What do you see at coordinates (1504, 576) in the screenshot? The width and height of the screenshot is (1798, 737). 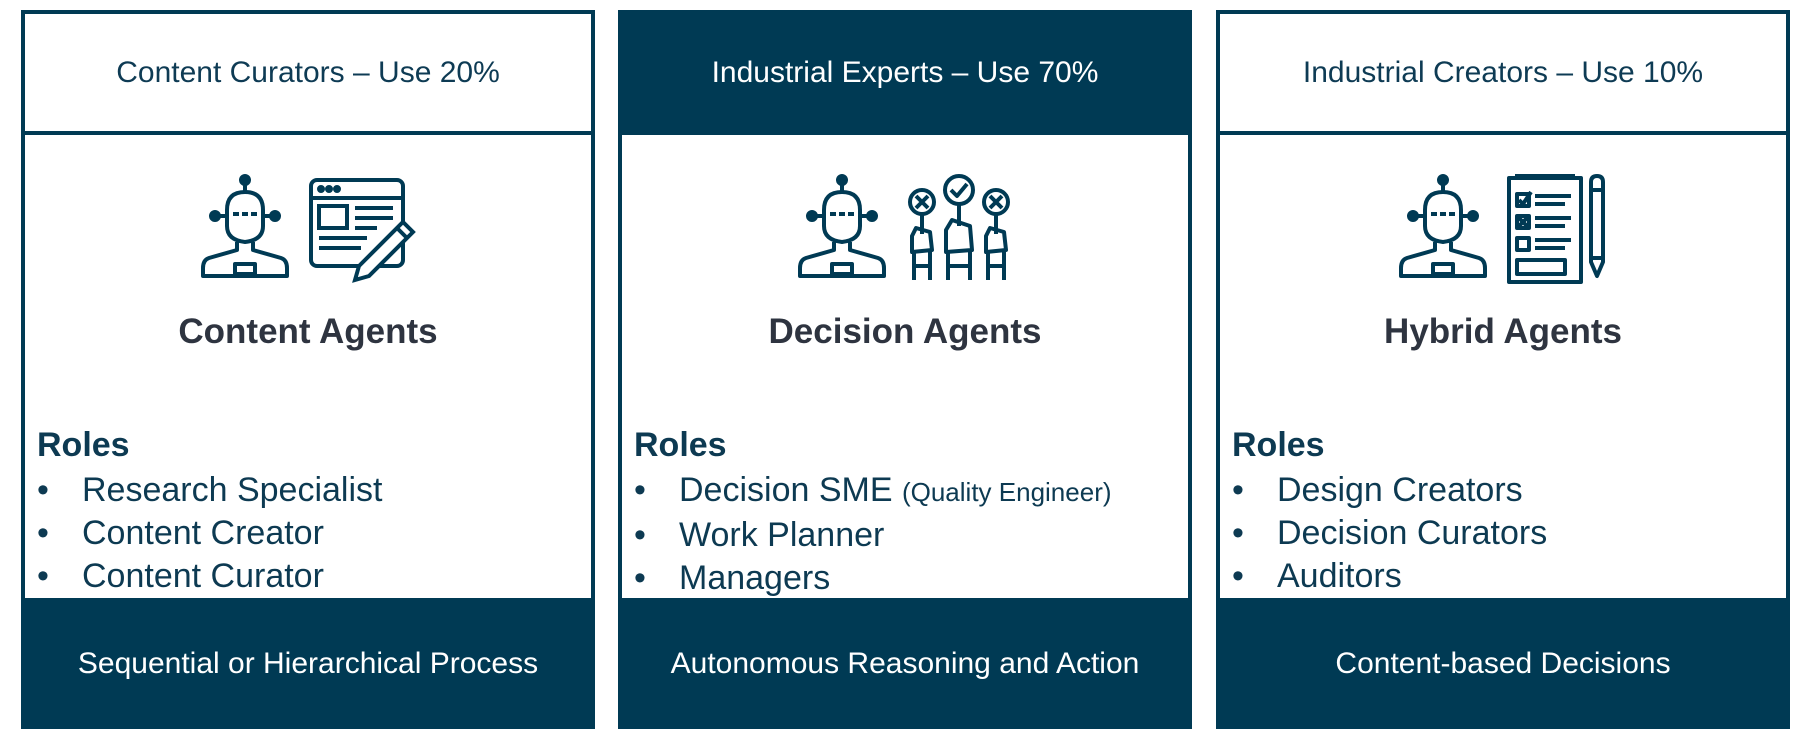 I see `list-item: • Auditors` at bounding box center [1504, 576].